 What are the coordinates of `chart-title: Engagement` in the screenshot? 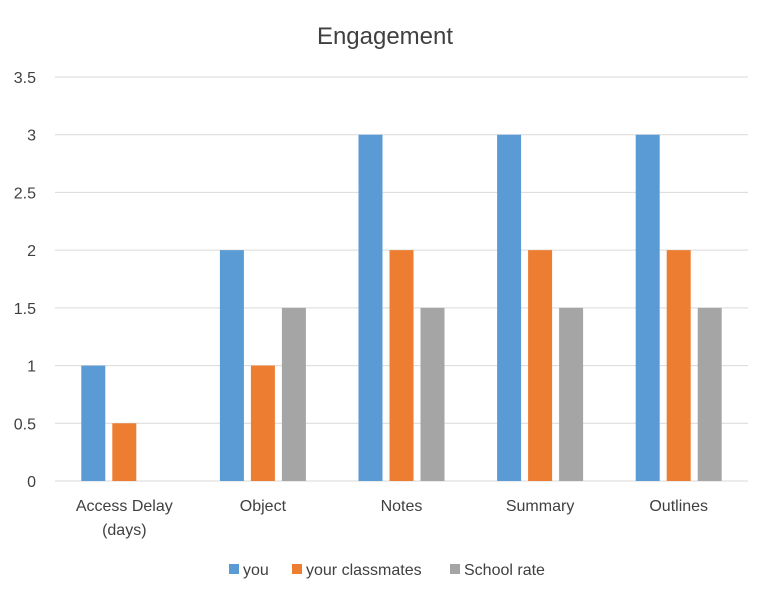 It's located at (385, 36).